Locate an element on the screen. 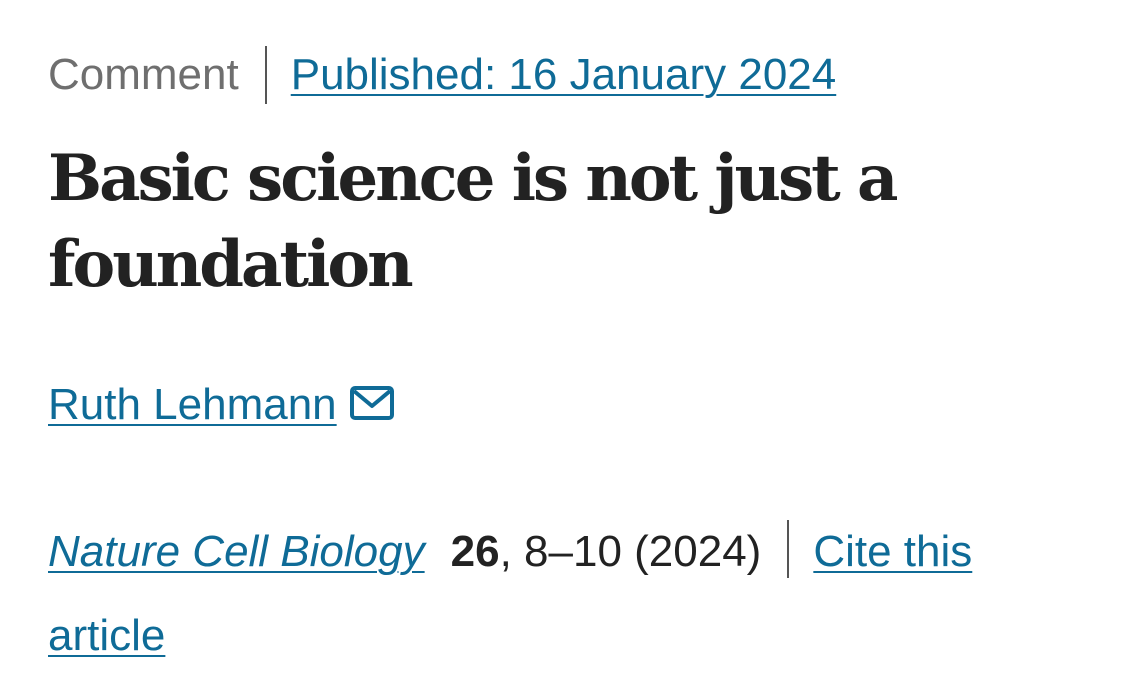 The image size is (1125, 692). journal-link: Nature Cell Biology is located at coordinates (236, 551).